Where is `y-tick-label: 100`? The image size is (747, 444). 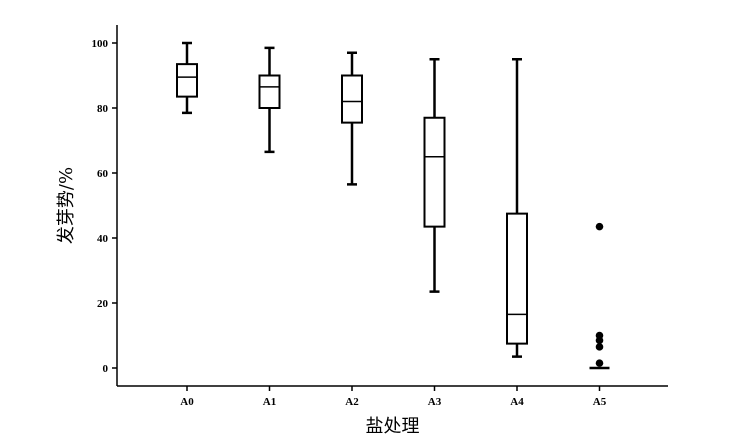 y-tick-label: 100 is located at coordinates (100, 44).